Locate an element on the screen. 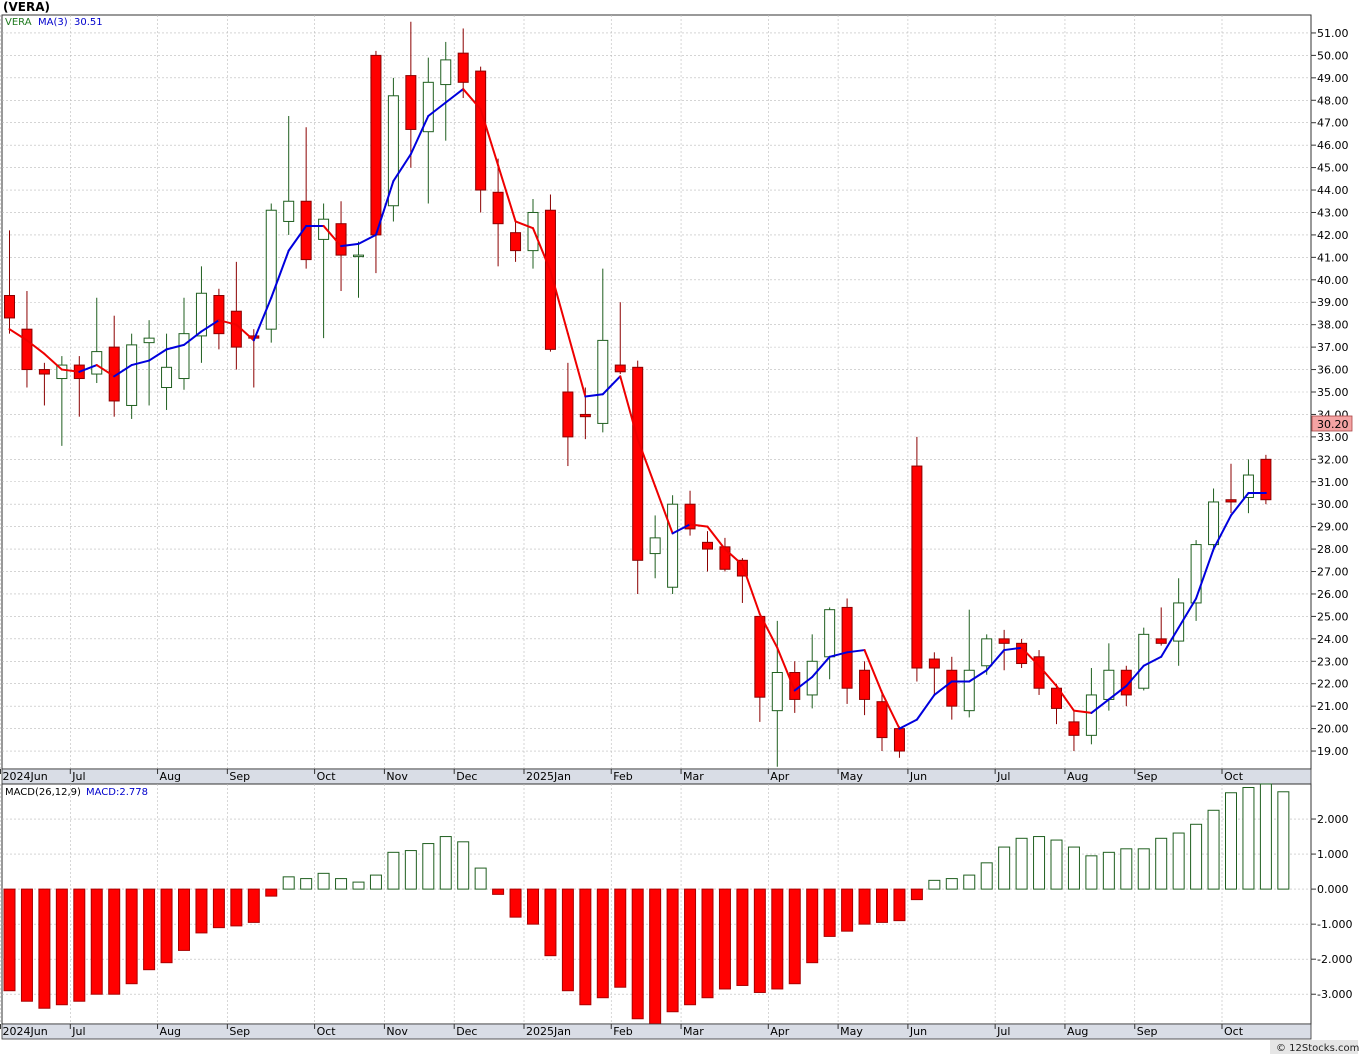  price-tick-label: 28.00 is located at coordinates (1333, 549).